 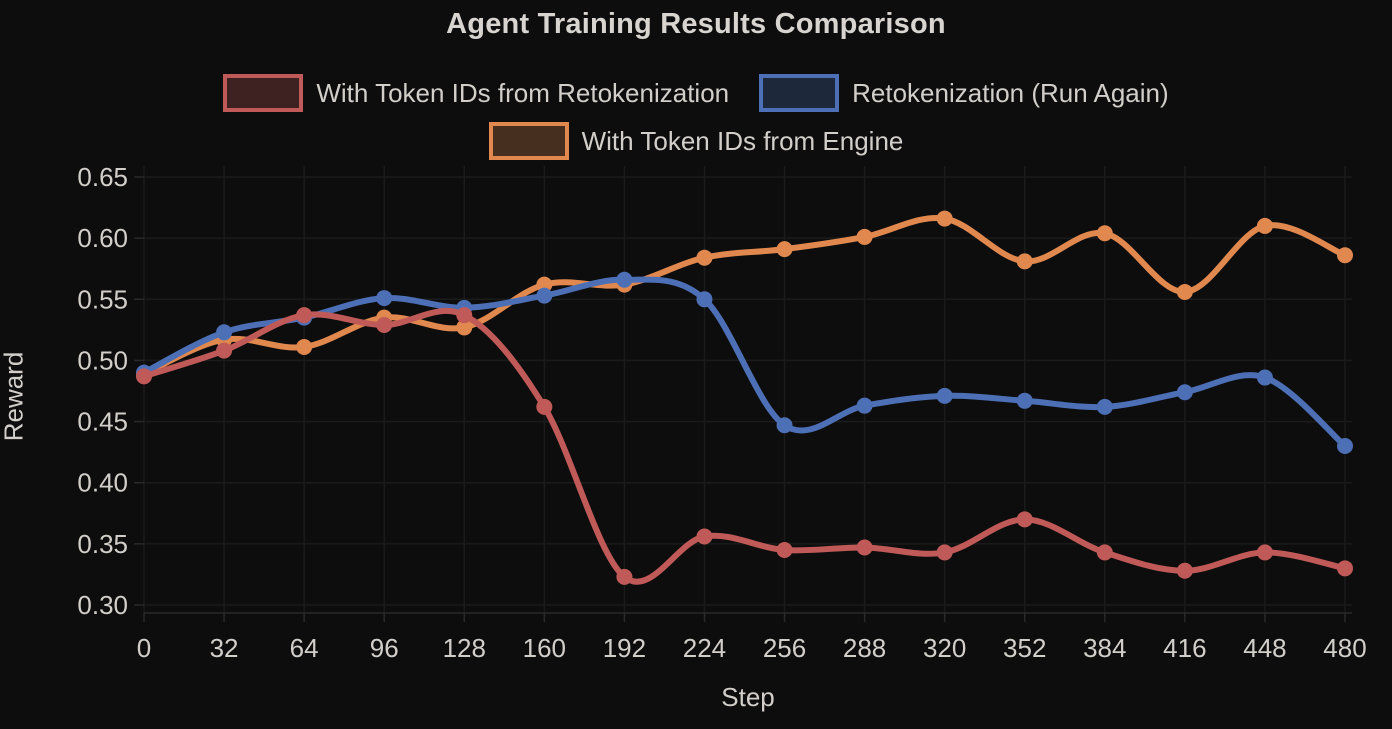 What do you see at coordinates (102, 483) in the screenshot?
I see `y-tick-label: 0.40` at bounding box center [102, 483].